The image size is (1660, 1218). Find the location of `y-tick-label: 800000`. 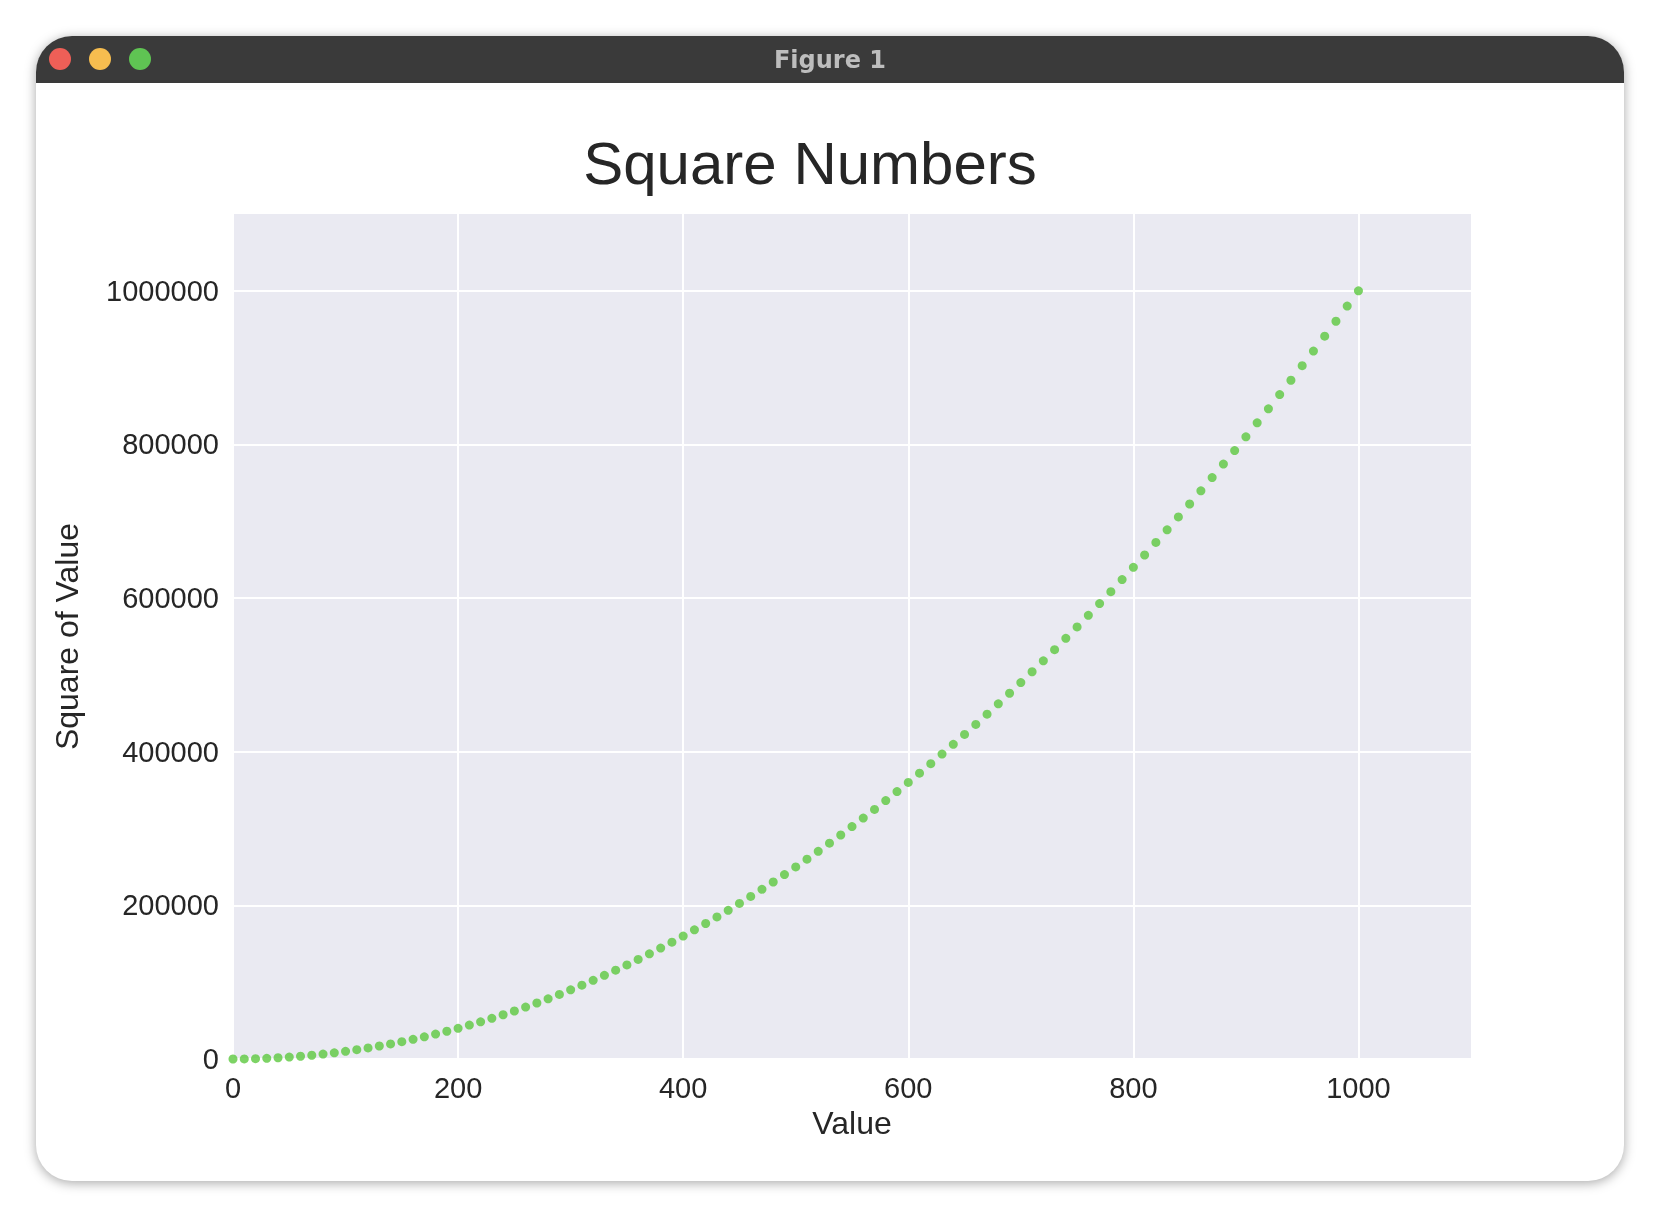

y-tick-label: 800000 is located at coordinates (170, 444).